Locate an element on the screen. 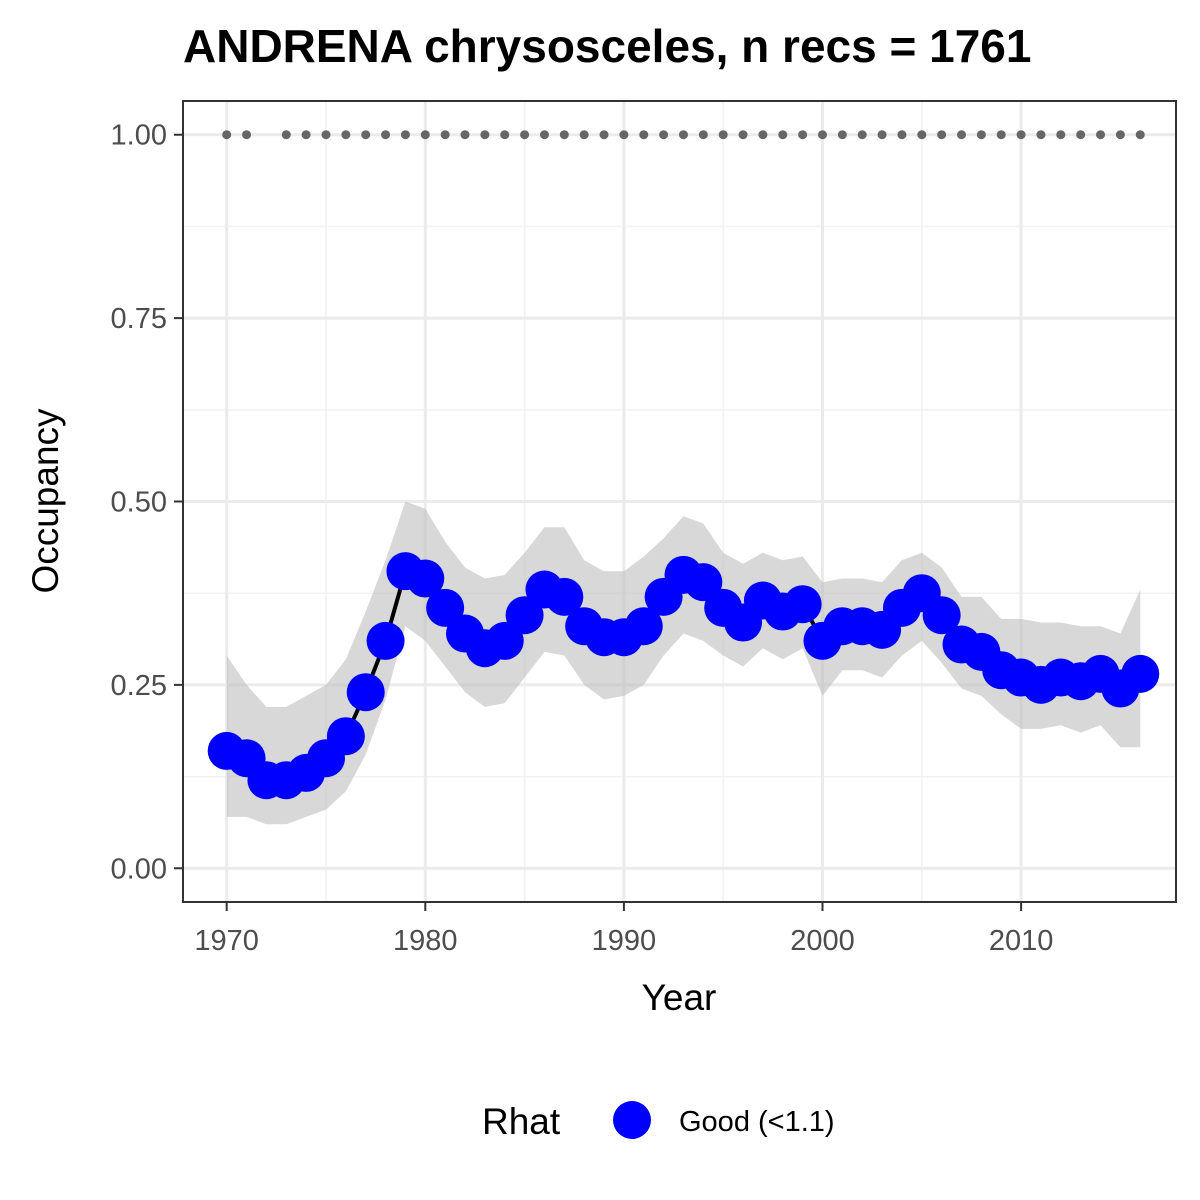 The width and height of the screenshot is (1200, 1200). chart-title: ANDRENA chrysosceles, n recs = 1761 is located at coordinates (607, 46).